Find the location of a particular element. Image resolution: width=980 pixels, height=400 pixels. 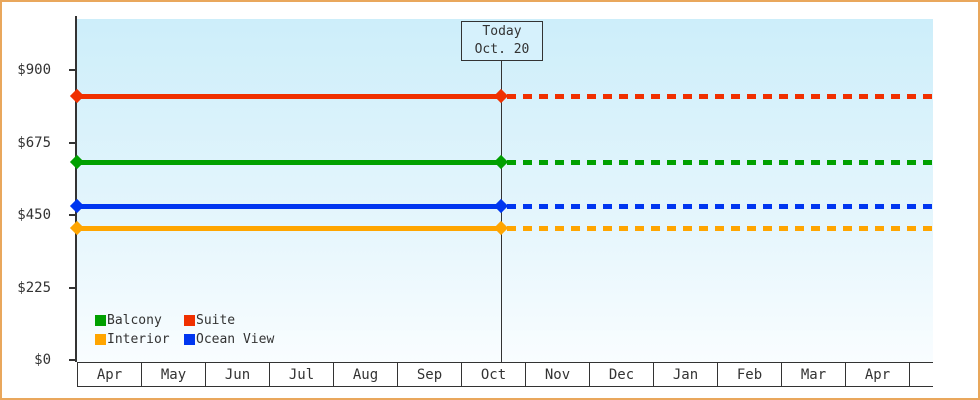

month-cell-dec-8: Dec is located at coordinates (622, 374).